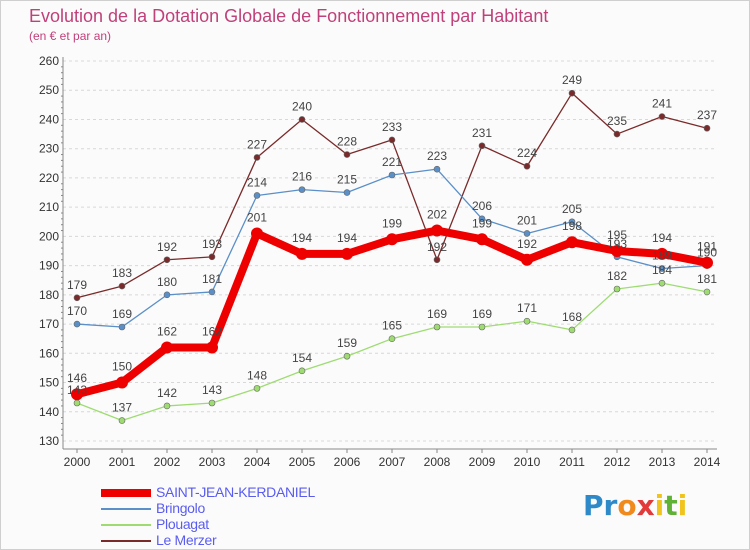 The image size is (750, 550). Describe the element at coordinates (392, 462) in the screenshot. I see `x-tick-label: 2007` at that location.